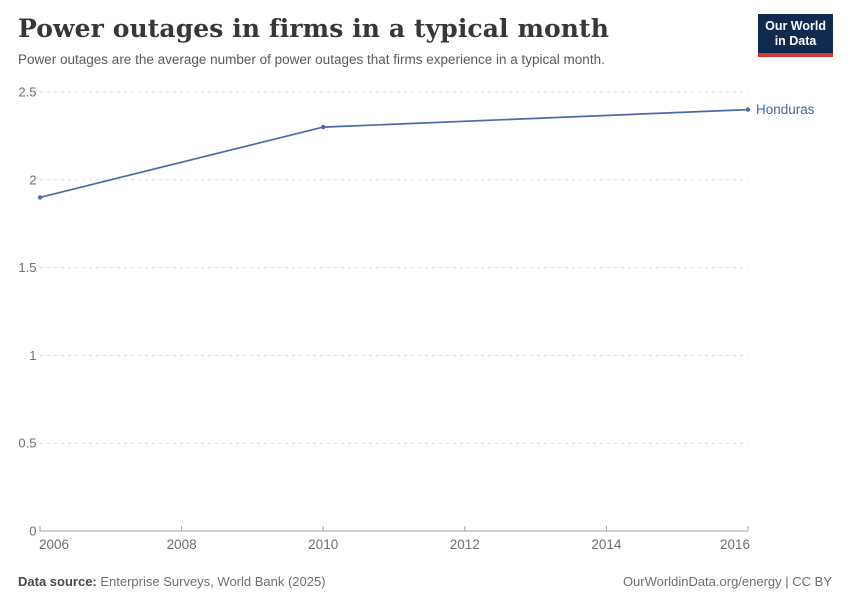  I want to click on data-source-label: Data source:, so click(57, 581).